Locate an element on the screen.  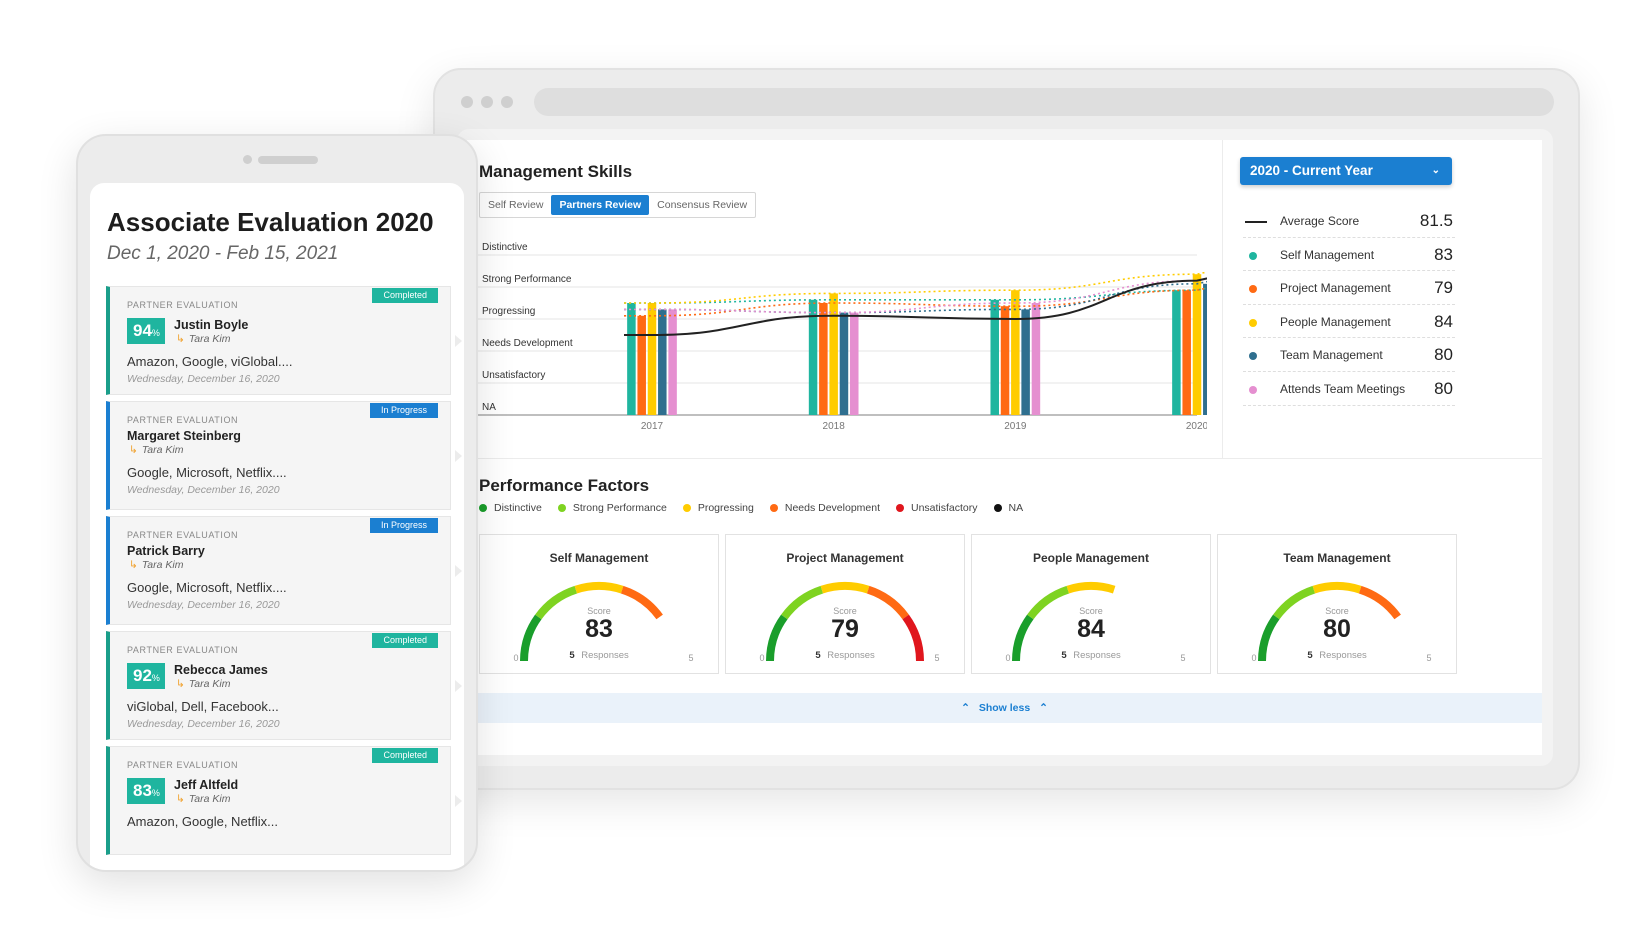
gauge-min: 0 is located at coordinates (1253, 658).